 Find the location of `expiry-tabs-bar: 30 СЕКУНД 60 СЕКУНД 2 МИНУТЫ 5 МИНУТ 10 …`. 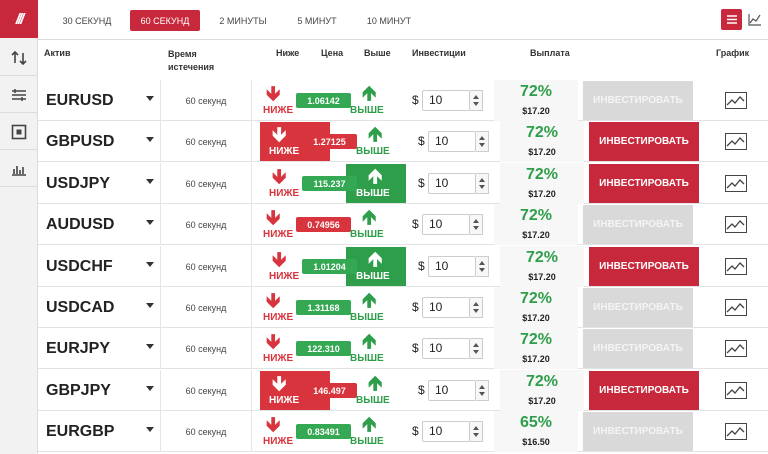

expiry-tabs-bar: 30 СЕКУНД 60 СЕКУНД 2 МИНУТЫ 5 МИНУТ 10 … is located at coordinates (403, 20).